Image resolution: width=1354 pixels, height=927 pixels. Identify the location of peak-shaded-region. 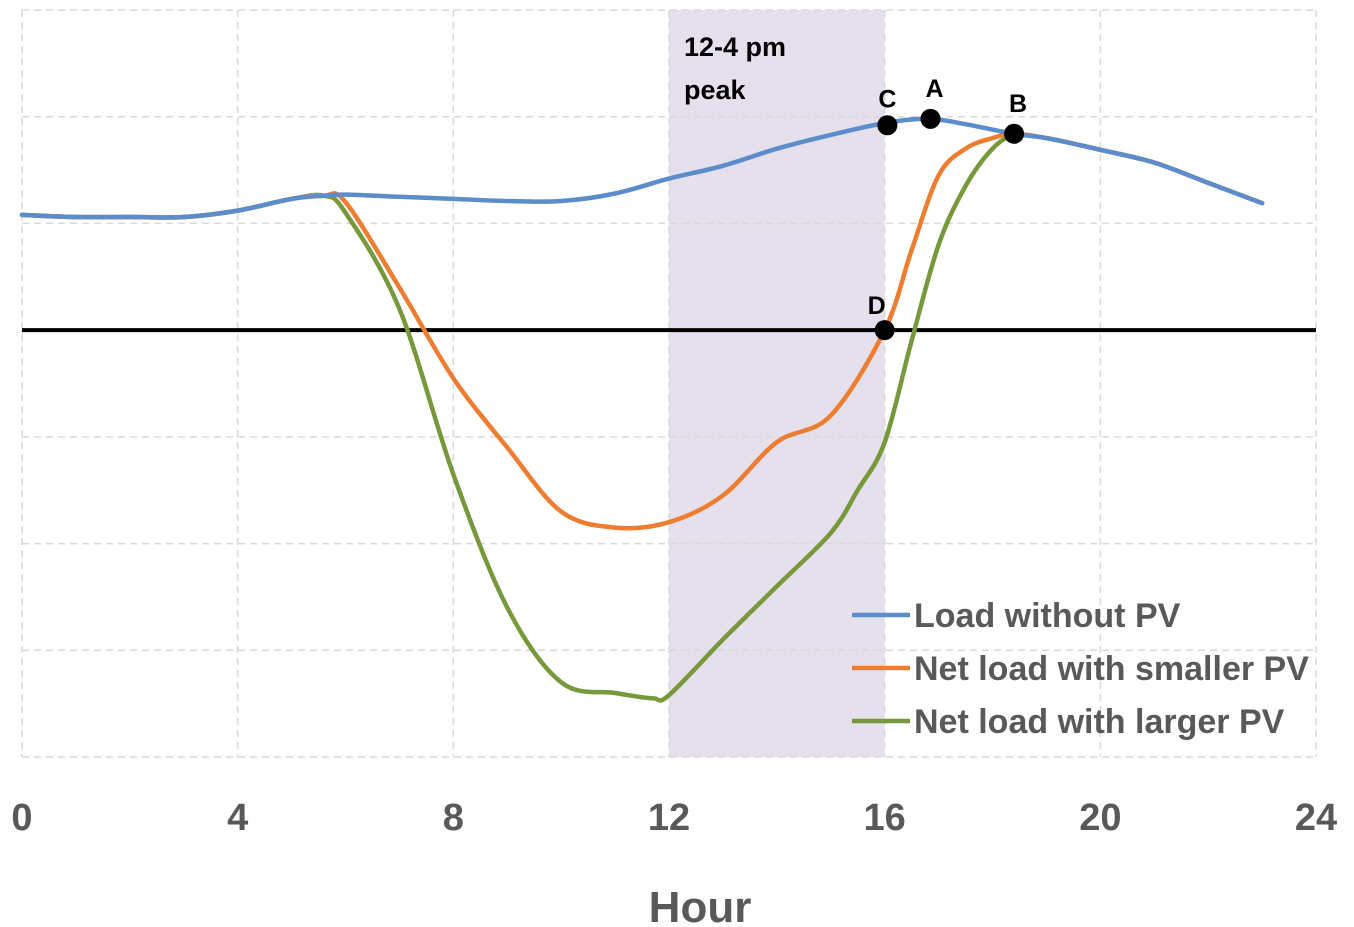
(777, 383).